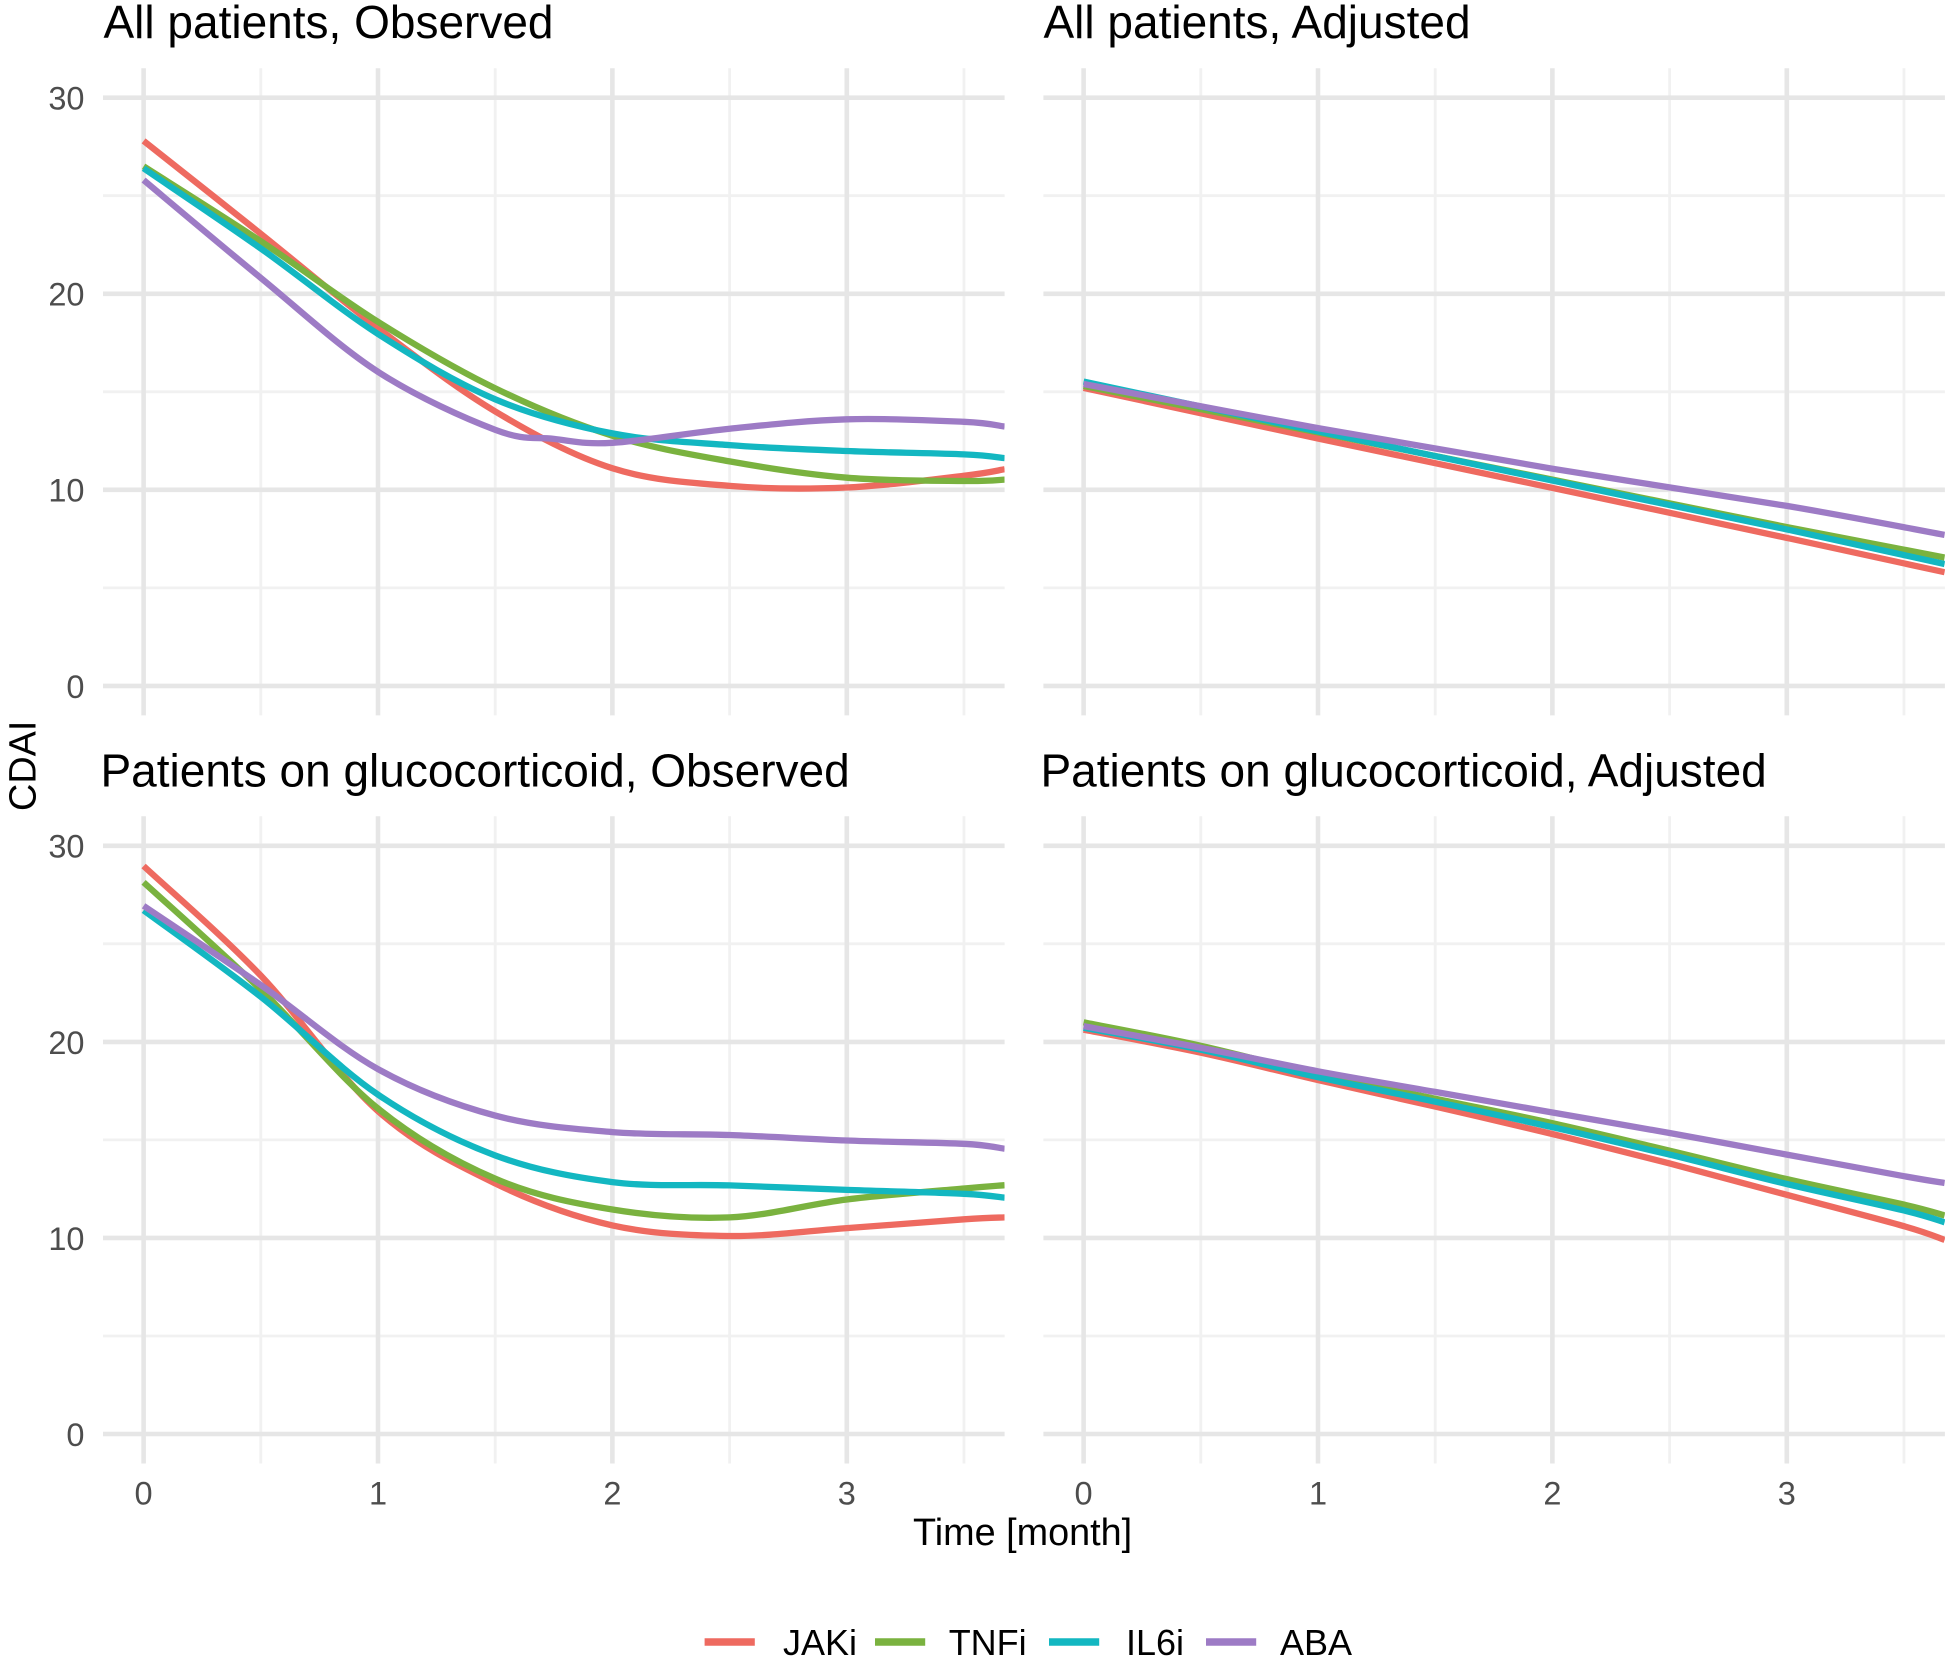 The height and width of the screenshot is (1663, 1950). Describe the element at coordinates (24, 766) in the screenshot. I see `svg-text: CDAI` at that location.